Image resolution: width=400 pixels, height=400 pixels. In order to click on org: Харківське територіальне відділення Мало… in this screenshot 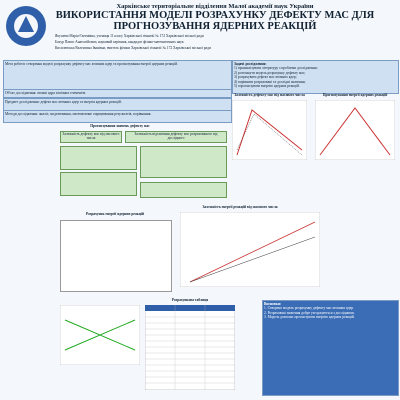, I will do `click(215, 6)`.